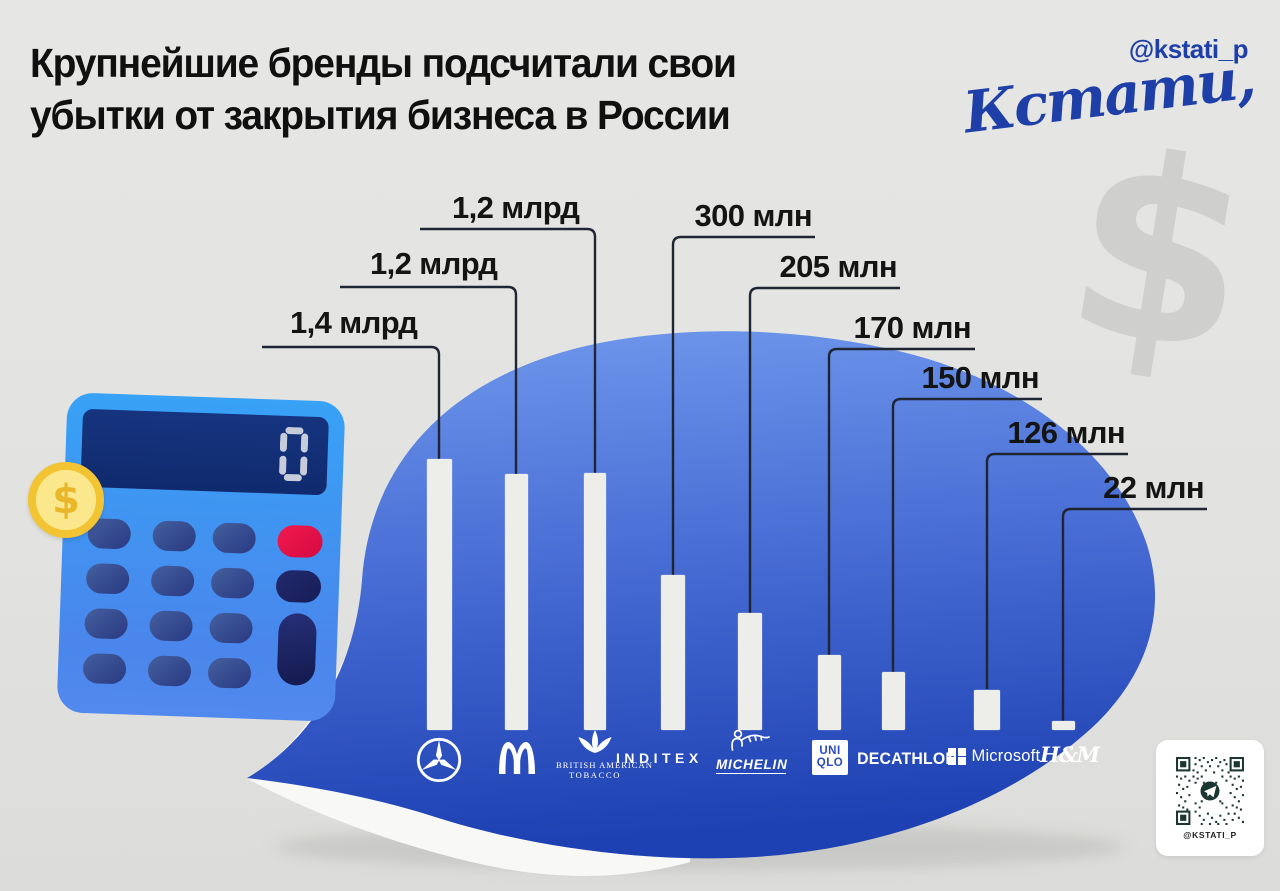 This screenshot has width=1280, height=891. I want to click on bar-bat, so click(595, 601).